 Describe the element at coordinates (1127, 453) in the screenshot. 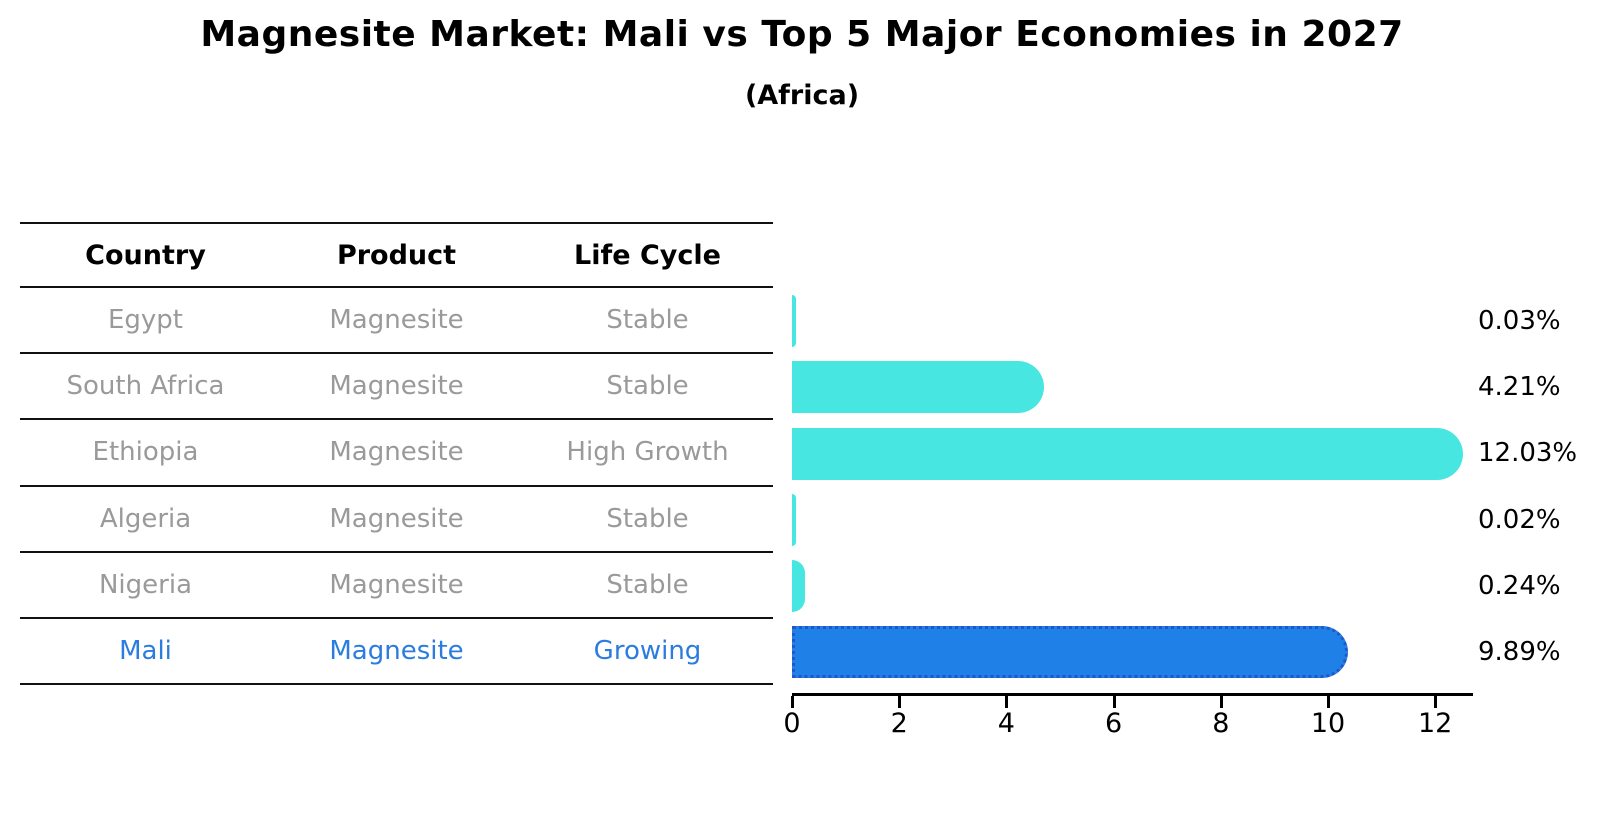

I see `bar-ethiopia` at that location.